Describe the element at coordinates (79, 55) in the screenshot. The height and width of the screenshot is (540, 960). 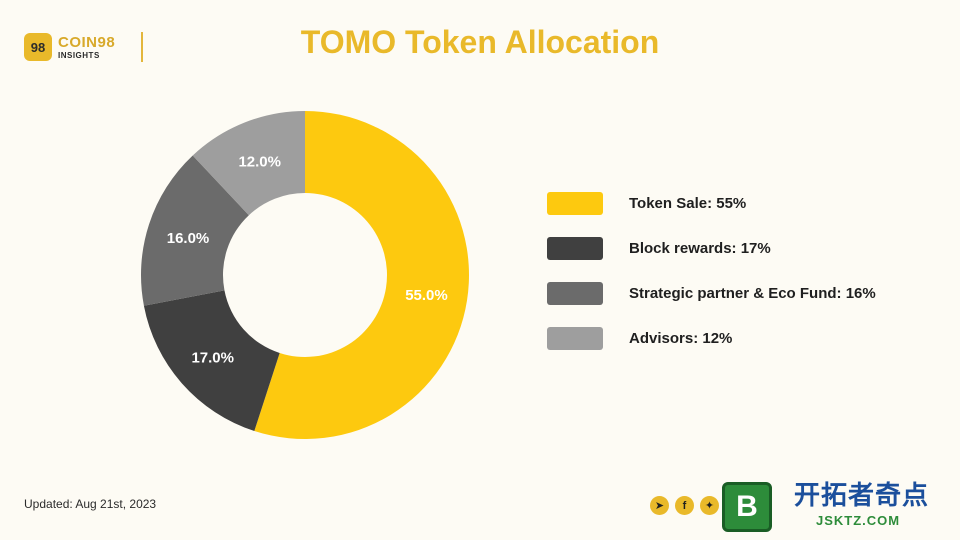
I see `logo-sub: INSIGHTS` at that location.